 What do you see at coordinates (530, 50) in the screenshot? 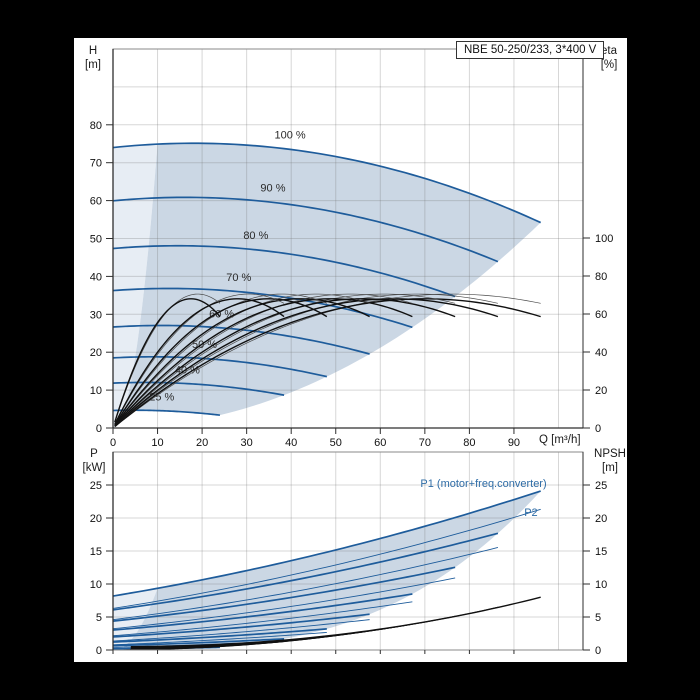
I see `pump-model-title: NBE 50-250/233, 3*400 V` at bounding box center [530, 50].